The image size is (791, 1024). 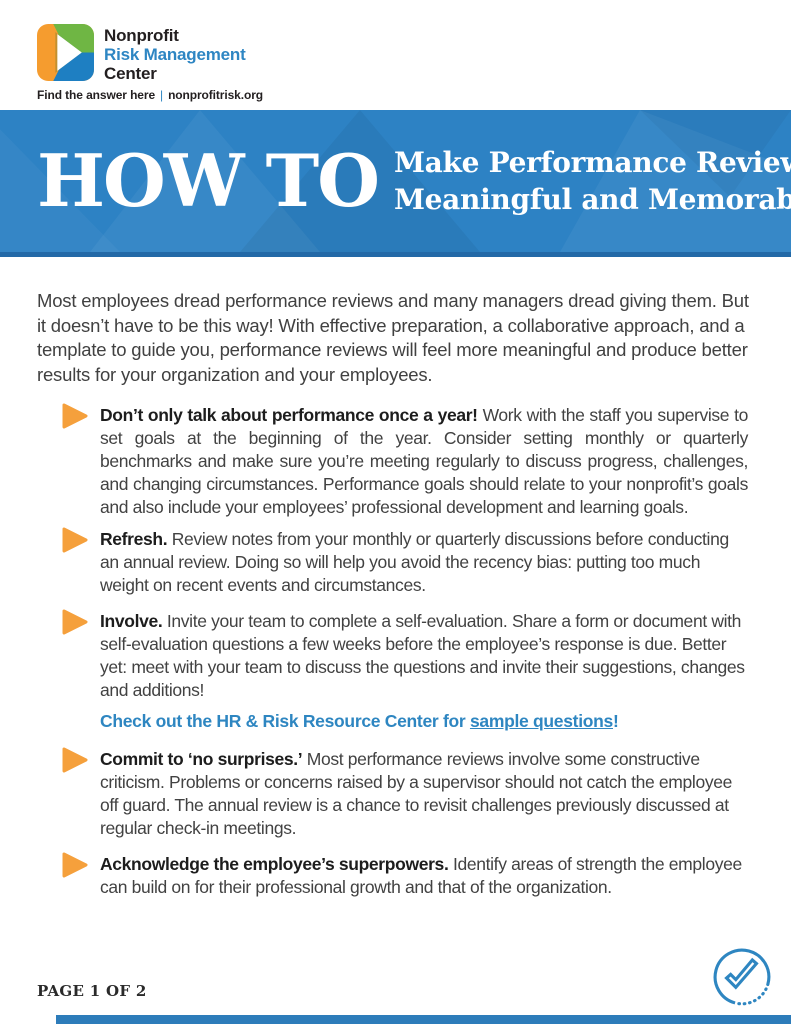 What do you see at coordinates (130, 73) in the screenshot?
I see `brand-name-line3: Center` at bounding box center [130, 73].